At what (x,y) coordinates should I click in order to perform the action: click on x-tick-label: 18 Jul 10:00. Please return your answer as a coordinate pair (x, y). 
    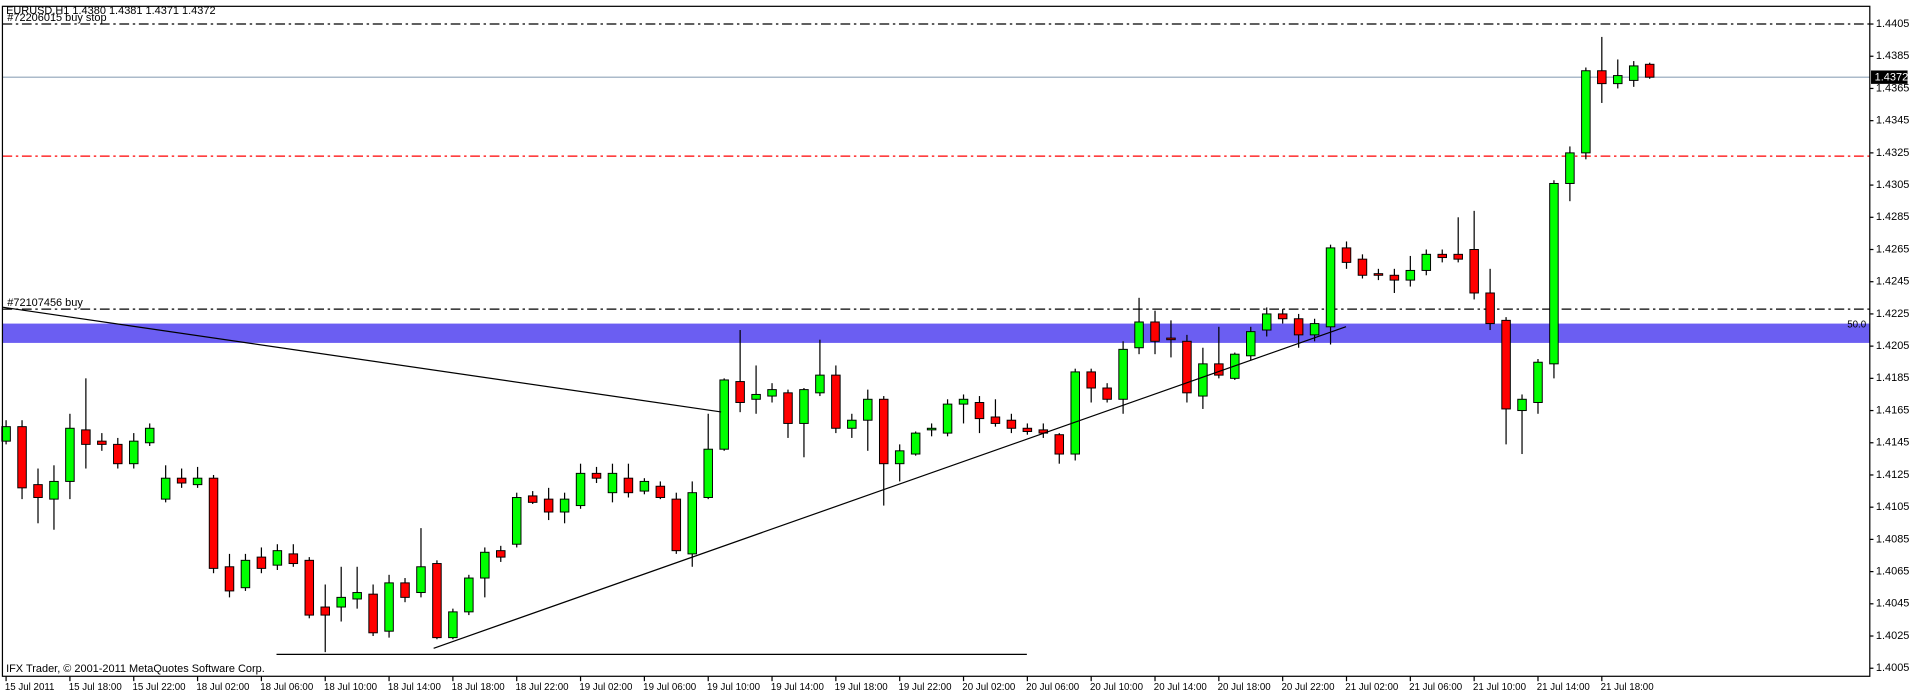
    Looking at the image, I should click on (351, 687).